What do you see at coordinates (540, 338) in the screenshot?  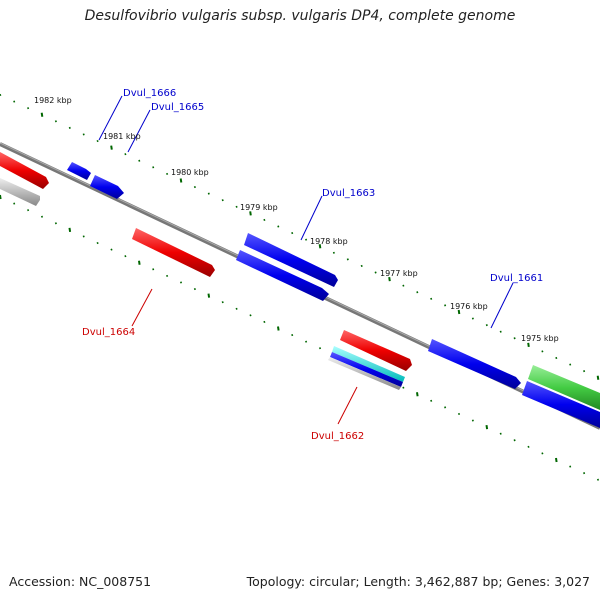 I see `tick-label: 1975 kbp` at bounding box center [540, 338].